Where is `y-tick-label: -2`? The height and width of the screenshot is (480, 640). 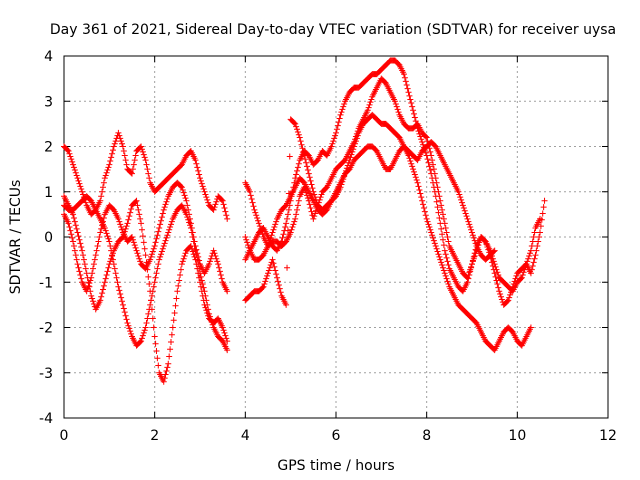
y-tick-label: -2 is located at coordinates (46, 329).